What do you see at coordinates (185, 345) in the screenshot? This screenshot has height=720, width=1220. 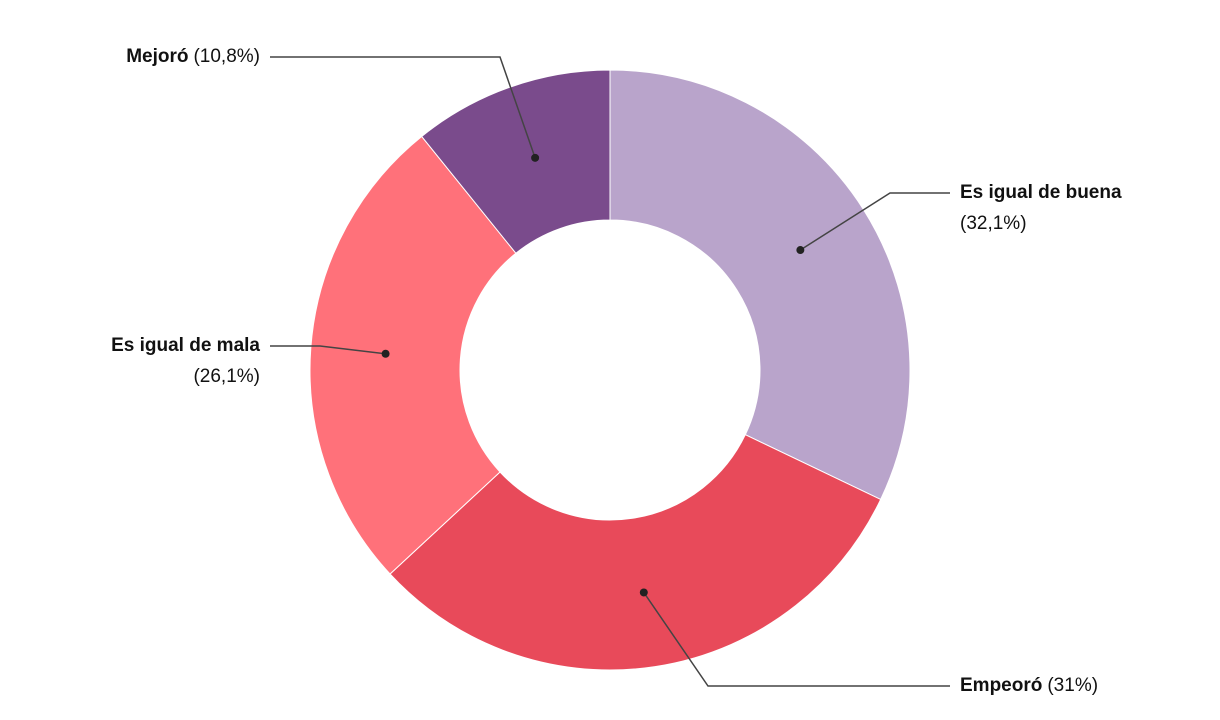 I see `category-label: Es igual de mala` at bounding box center [185, 345].